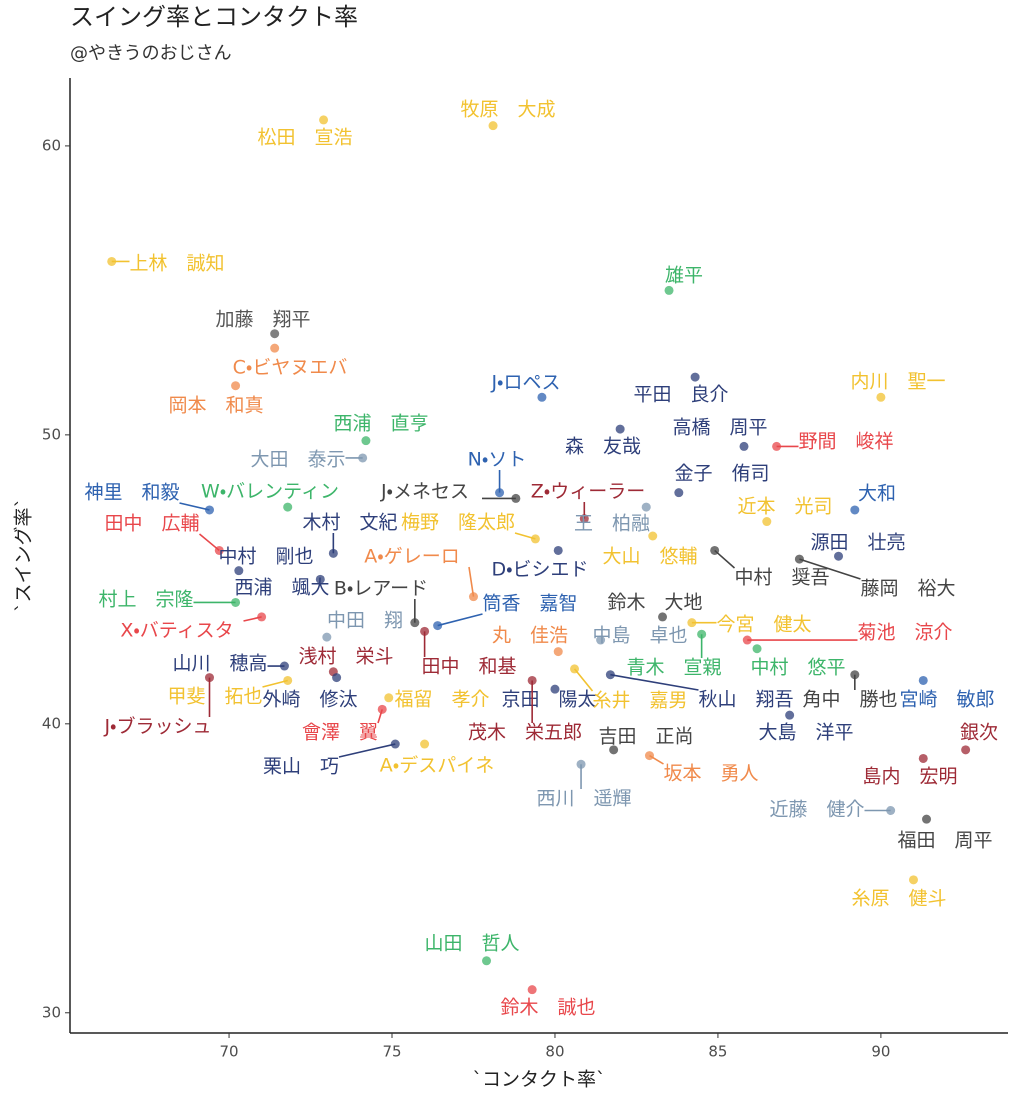  What do you see at coordinates (345, 657) in the screenshot?
I see `point-label: 浅村 栄斗` at bounding box center [345, 657].